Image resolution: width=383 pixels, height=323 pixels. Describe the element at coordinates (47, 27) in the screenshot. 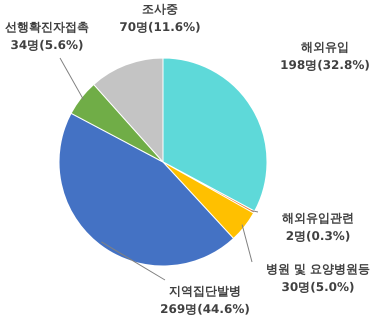

I see `slice-label: 선행확진자접촉` at that location.